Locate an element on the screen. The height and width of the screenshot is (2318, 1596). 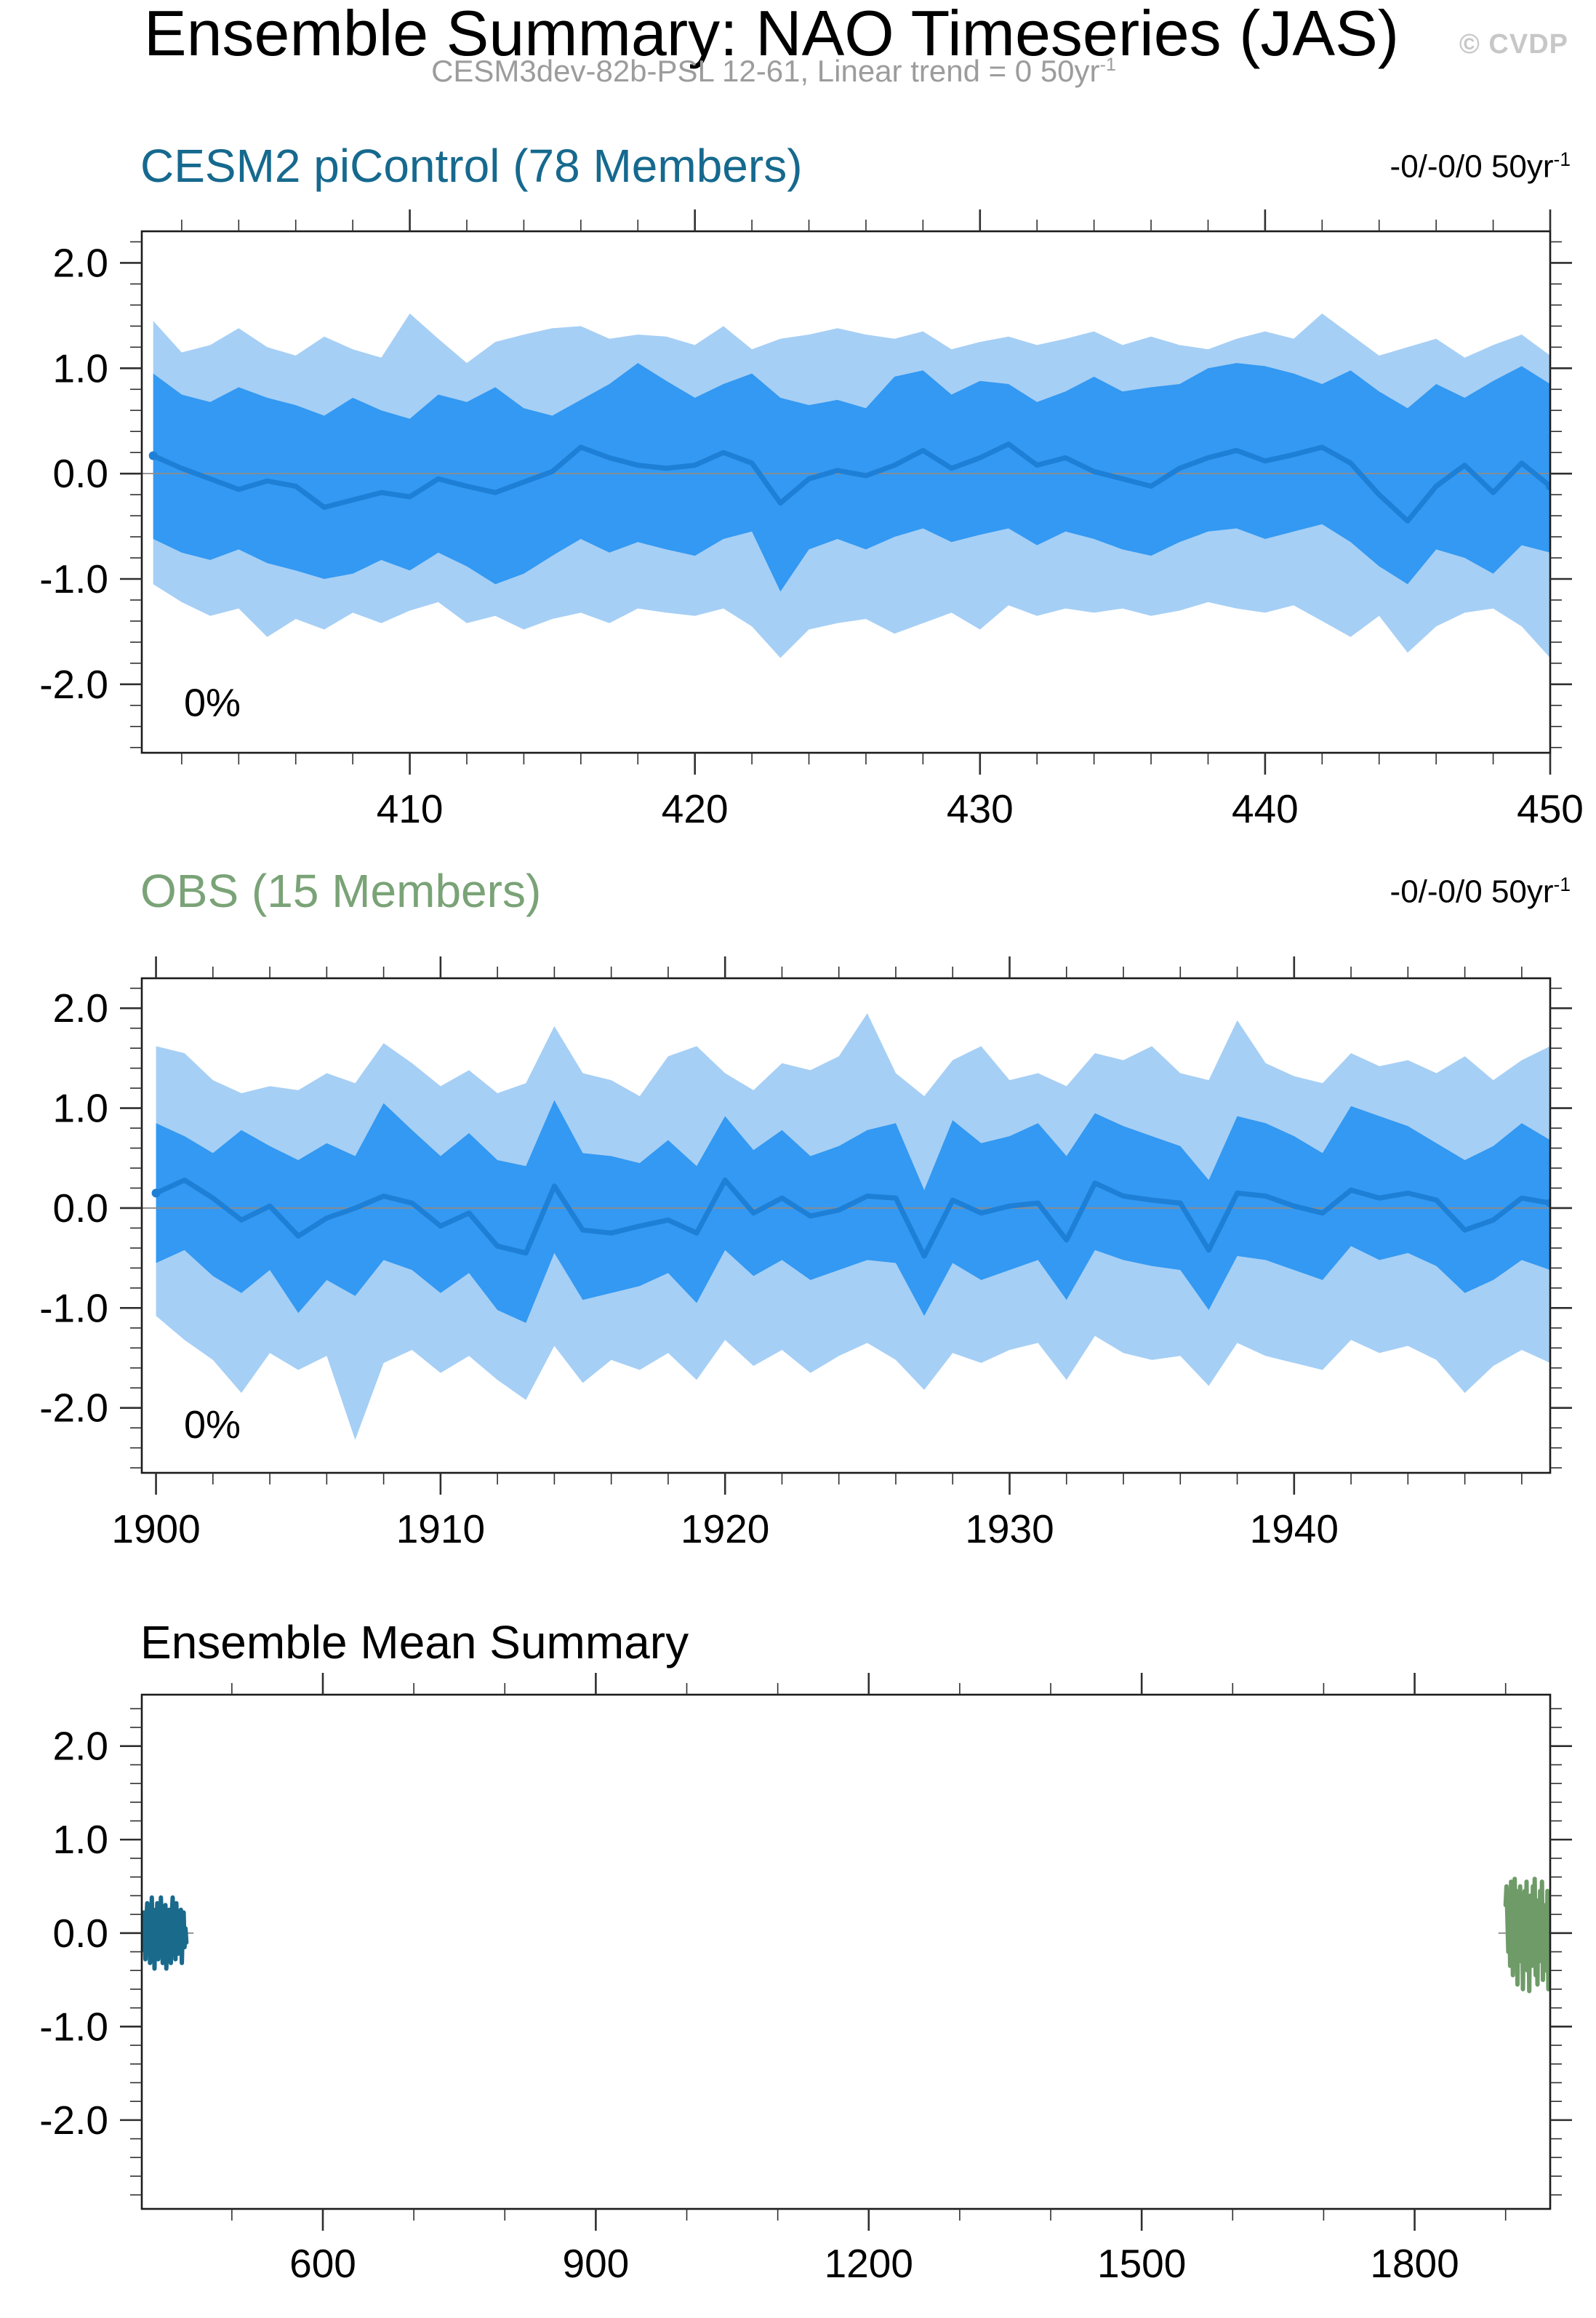
trend-label-cesm2-picontrol: -0/-0/0 50yr-1 is located at coordinates (1480, 166).